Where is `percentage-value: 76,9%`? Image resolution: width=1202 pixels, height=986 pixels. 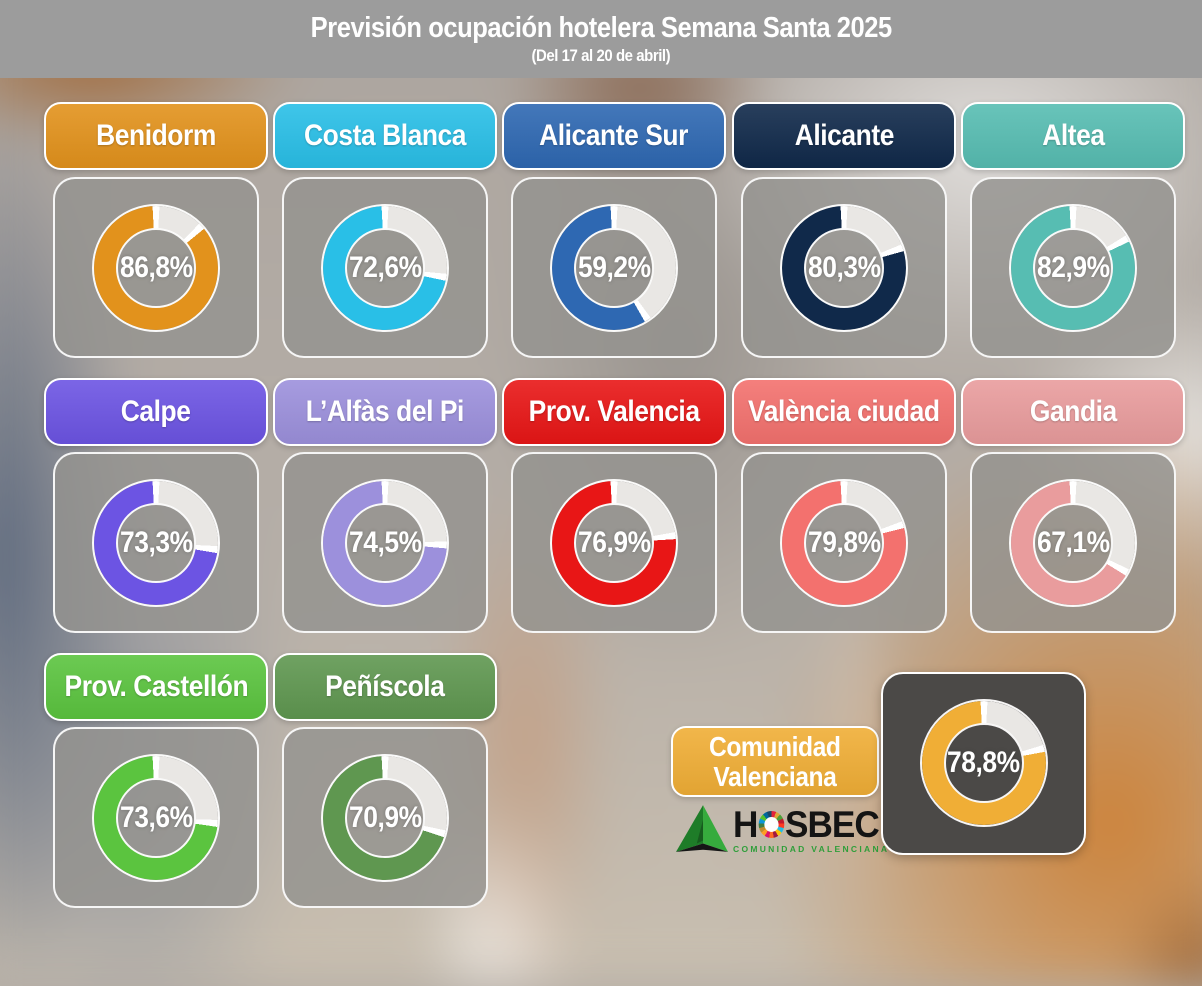 percentage-value: 76,9% is located at coordinates (614, 542).